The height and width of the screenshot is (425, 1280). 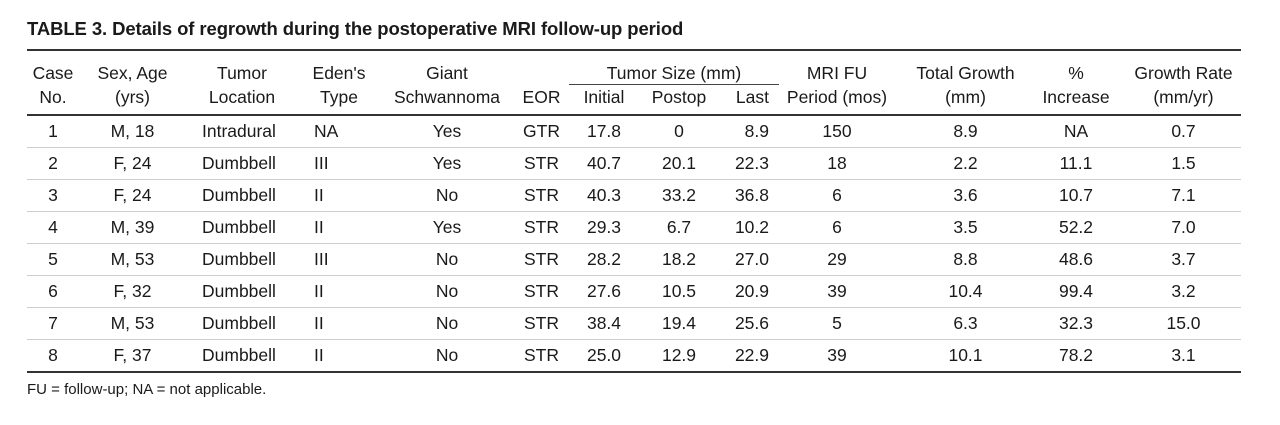 What do you see at coordinates (679, 195) in the screenshot?
I see `cell-postop: 33.2` at bounding box center [679, 195].